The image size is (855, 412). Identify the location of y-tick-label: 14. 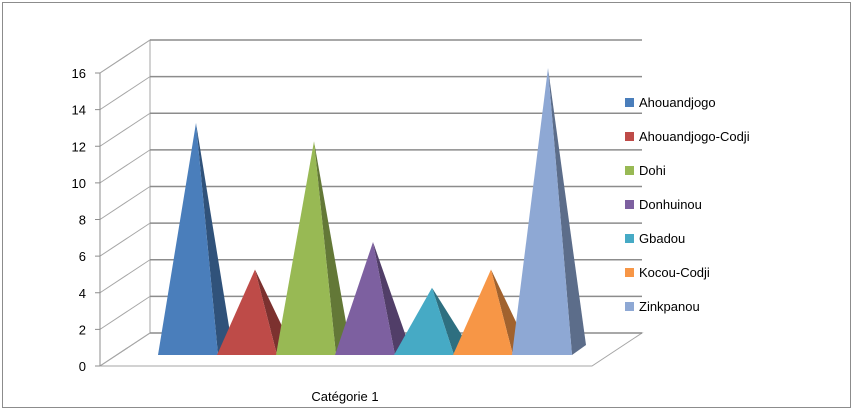
(79, 110).